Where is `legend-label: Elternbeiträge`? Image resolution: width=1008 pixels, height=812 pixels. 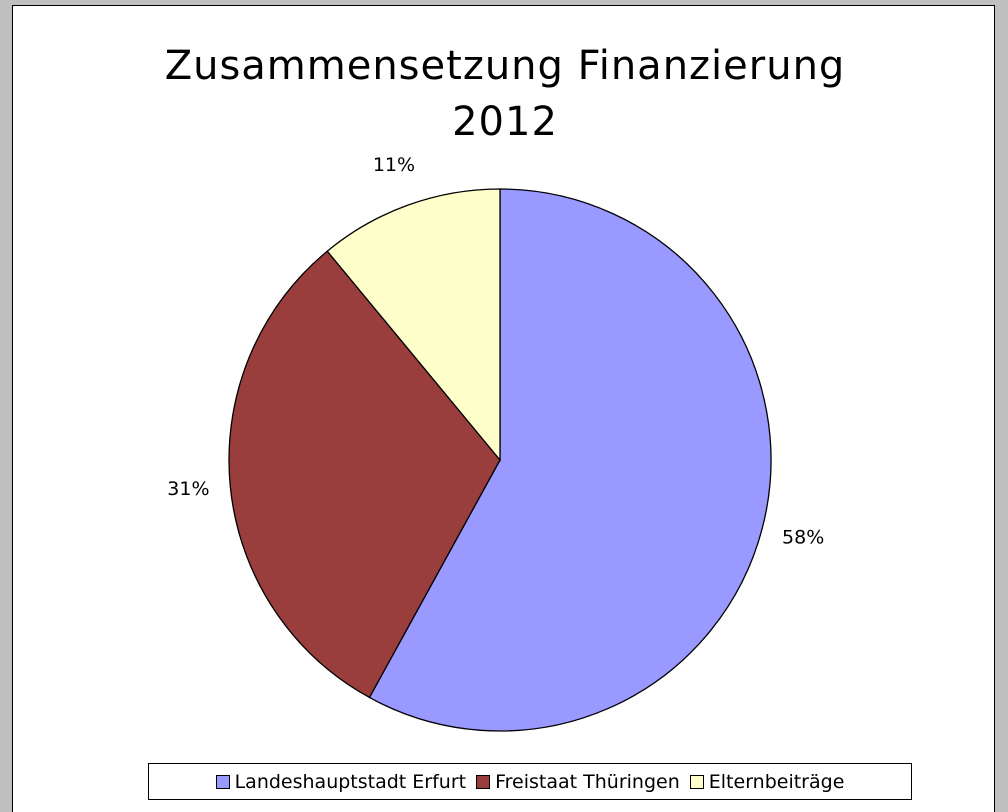
legend-label: Elternbeiträge is located at coordinates (776, 781).